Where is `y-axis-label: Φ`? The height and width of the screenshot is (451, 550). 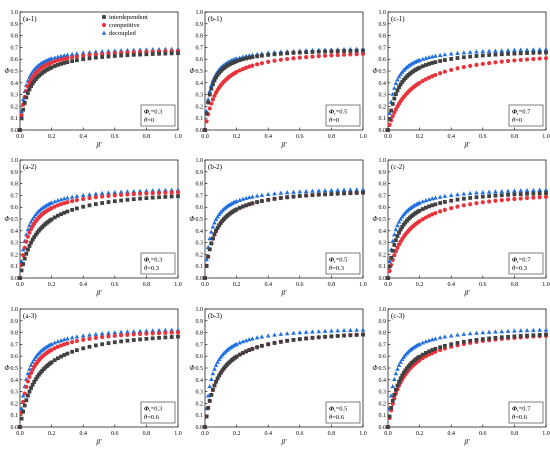
y-axis-label: Φ is located at coordinates (7, 71).